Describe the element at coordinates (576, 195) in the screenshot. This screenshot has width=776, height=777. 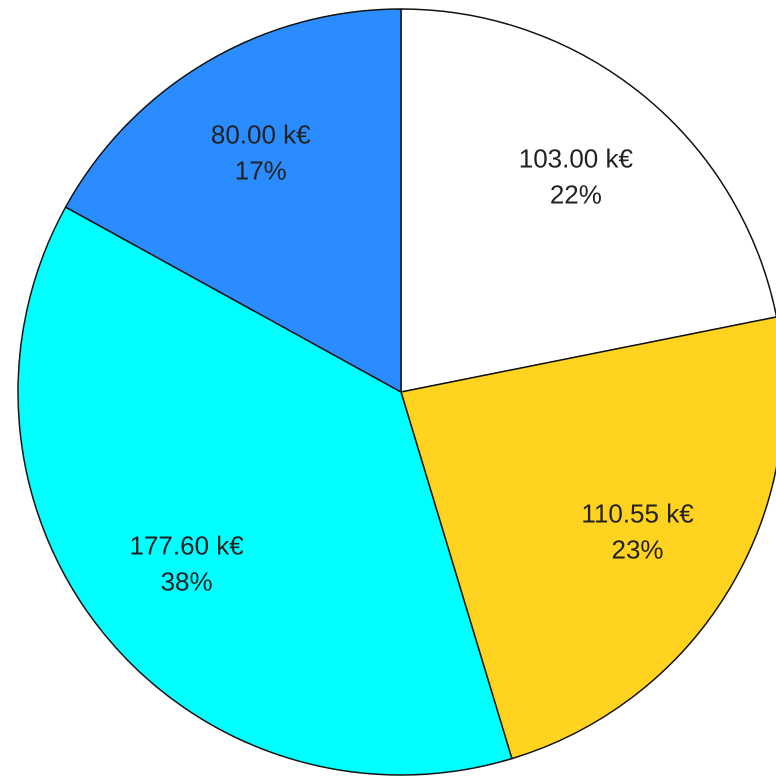
I see `percent-label: 22%` at that location.